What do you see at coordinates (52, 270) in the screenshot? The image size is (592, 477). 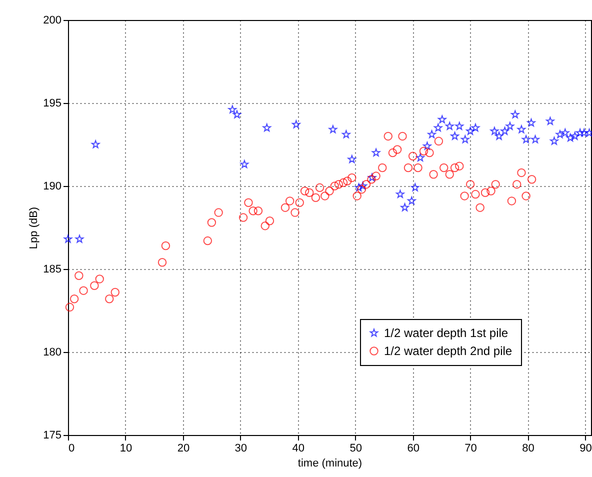 I see `y-tick-label: 185` at bounding box center [52, 270].